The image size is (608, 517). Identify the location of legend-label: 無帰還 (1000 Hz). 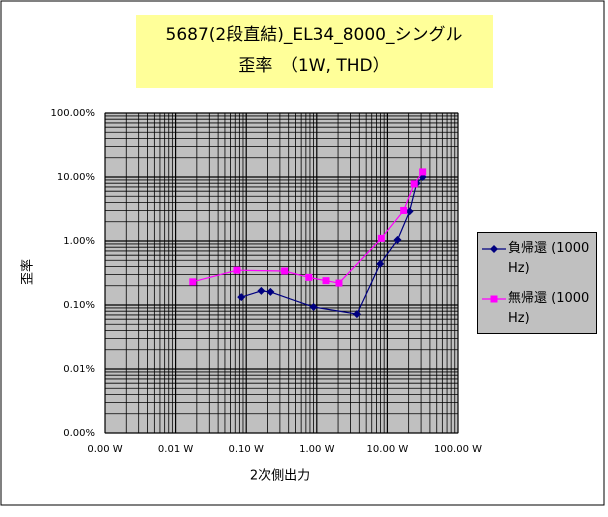
(549, 308).